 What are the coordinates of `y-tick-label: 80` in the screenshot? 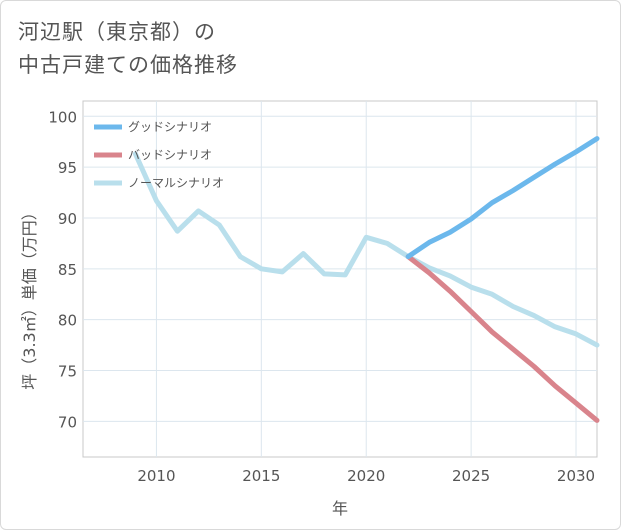 It's located at (67, 321).